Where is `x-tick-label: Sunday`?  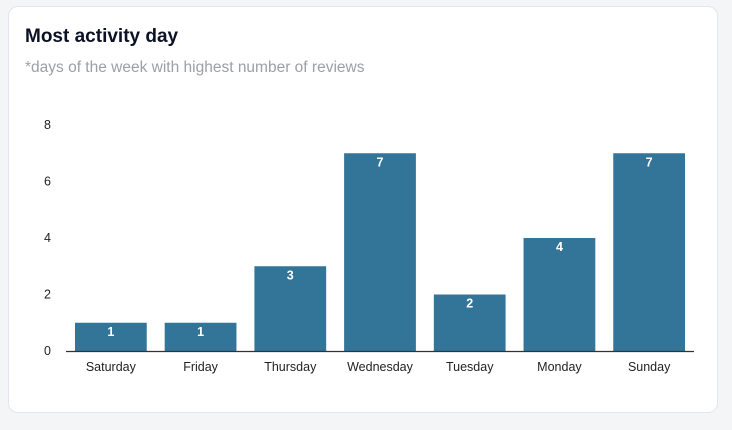
x-tick-label: Sunday is located at coordinates (649, 367).